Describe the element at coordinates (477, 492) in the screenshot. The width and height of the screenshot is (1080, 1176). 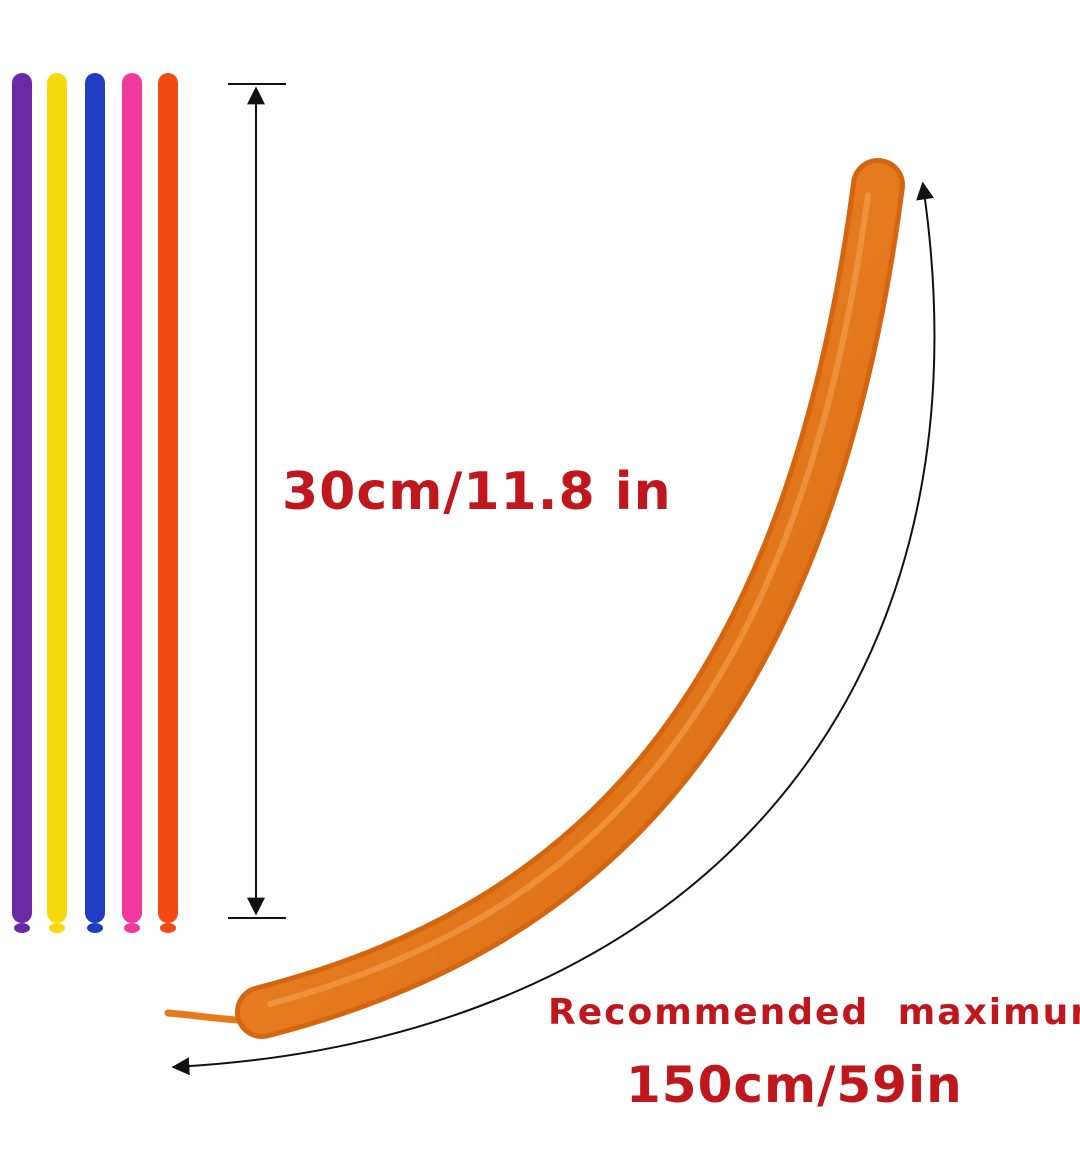
I see `short-length-label: 30cm/11.8 in` at that location.